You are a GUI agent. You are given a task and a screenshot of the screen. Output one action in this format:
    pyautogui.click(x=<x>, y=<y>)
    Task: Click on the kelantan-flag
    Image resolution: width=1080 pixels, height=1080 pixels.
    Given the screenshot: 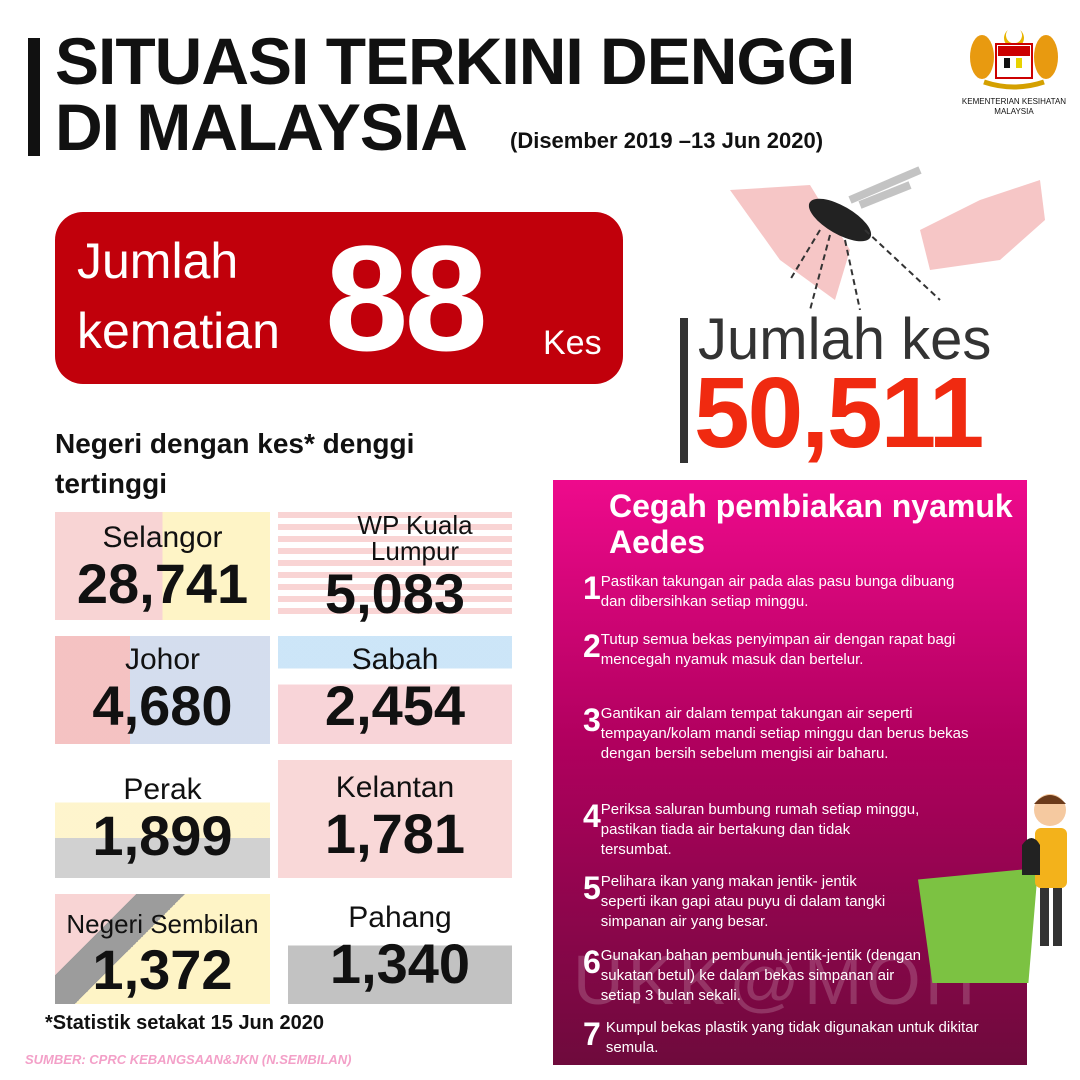 What is the action you would take?
    pyautogui.click(x=395, y=819)
    